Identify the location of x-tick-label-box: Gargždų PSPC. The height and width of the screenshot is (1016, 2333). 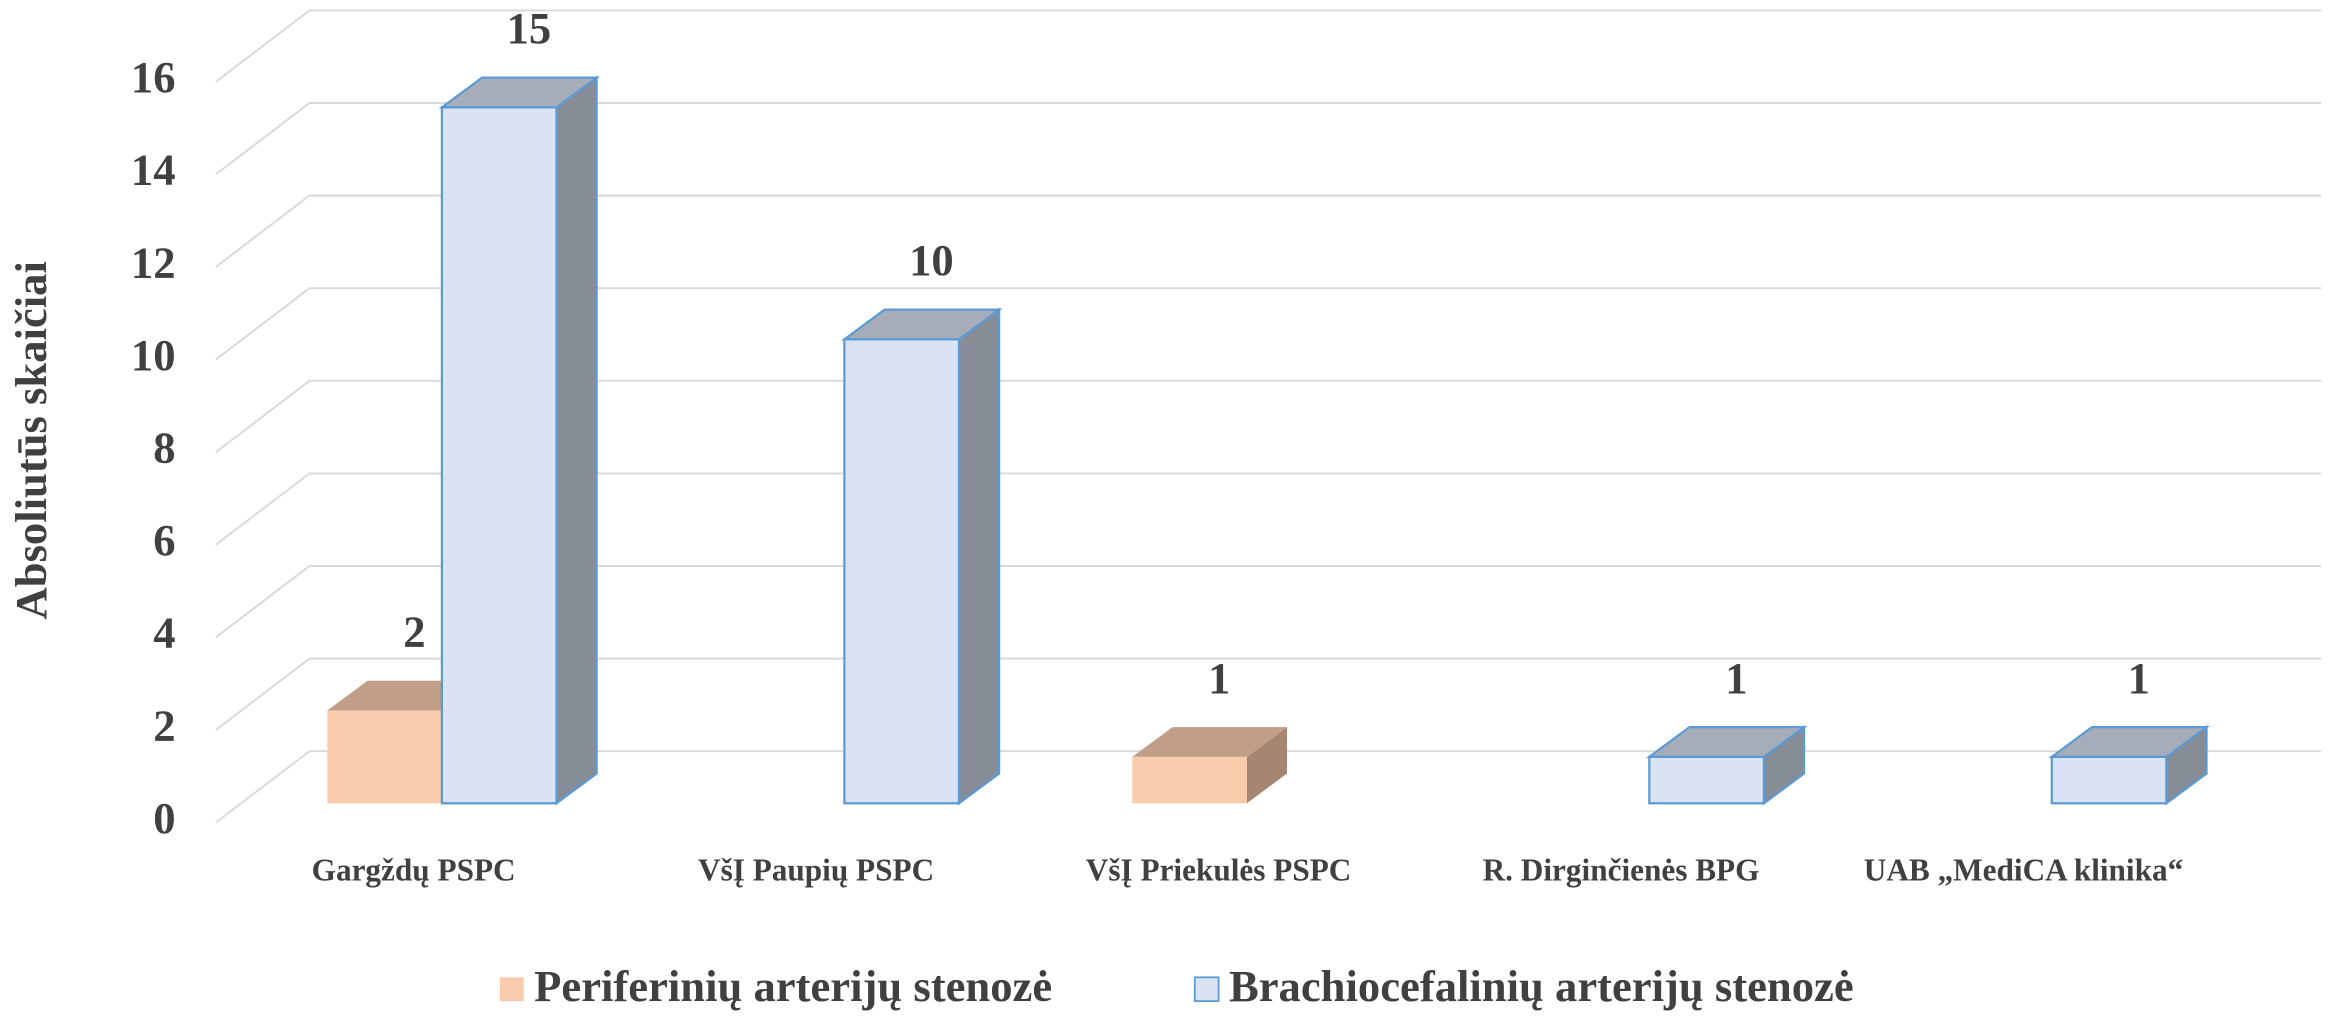
(413, 870).